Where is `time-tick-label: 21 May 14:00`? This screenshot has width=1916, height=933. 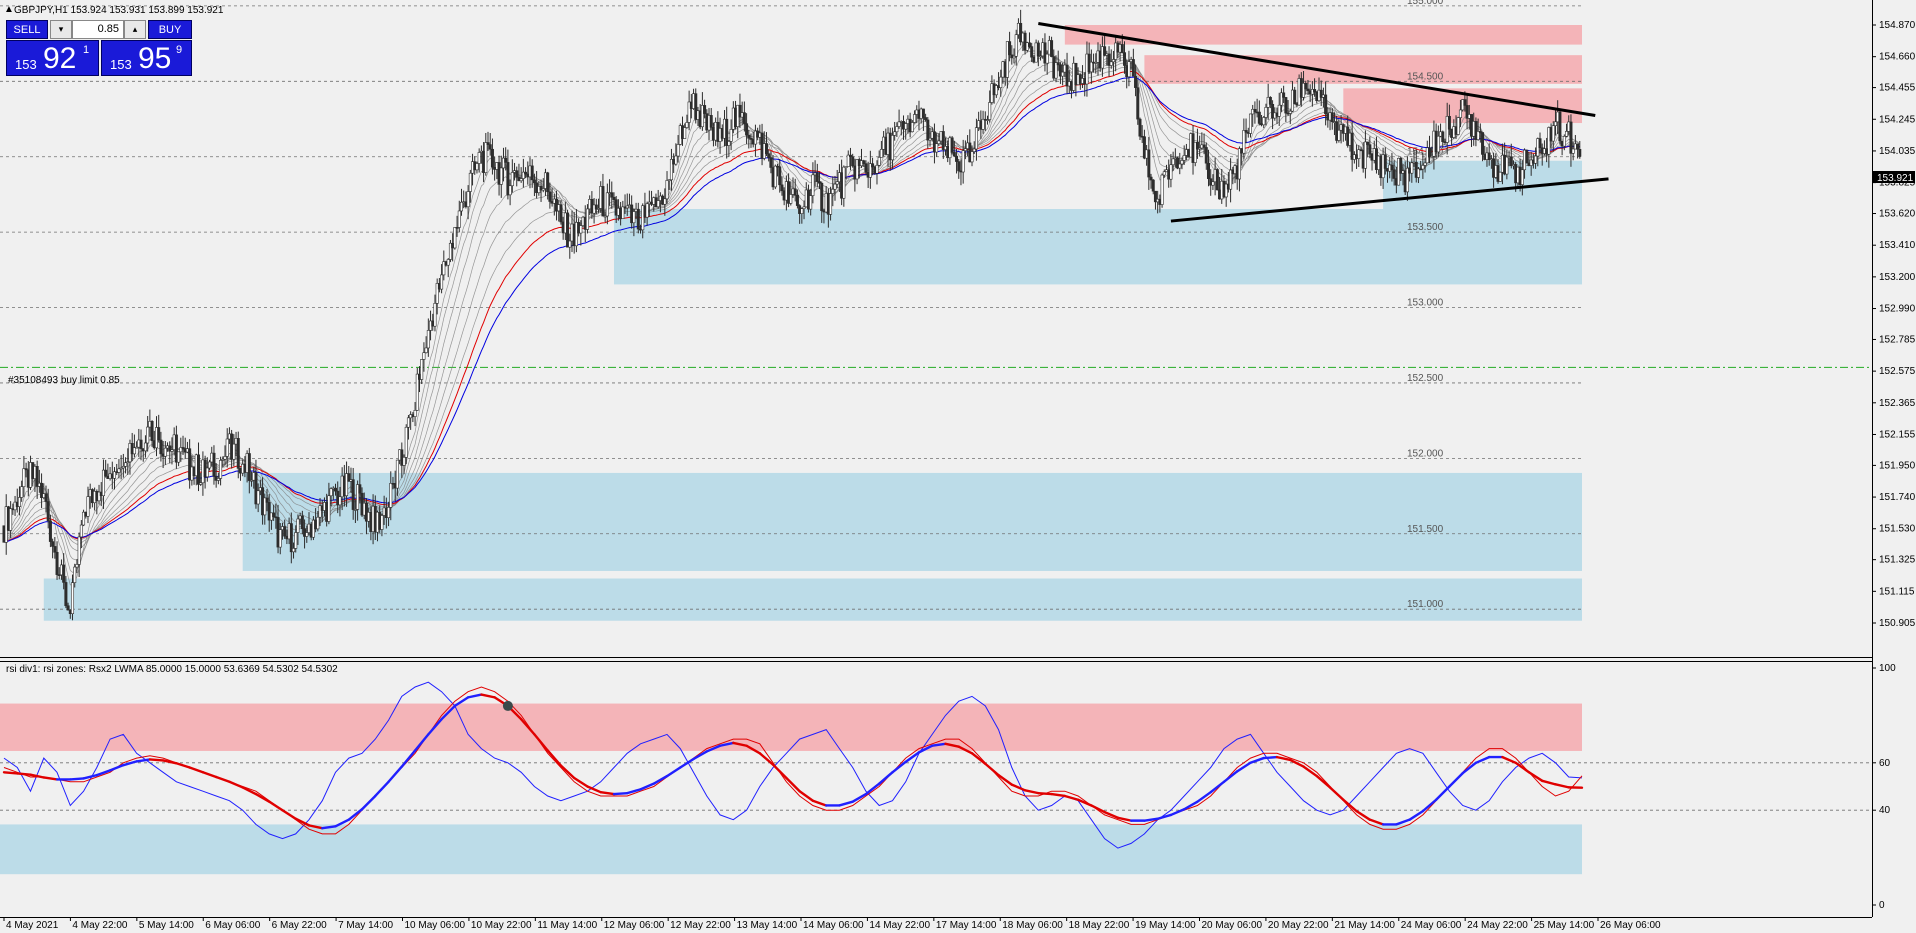
time-tick-label: 21 May 14:00 is located at coordinates (1364, 925).